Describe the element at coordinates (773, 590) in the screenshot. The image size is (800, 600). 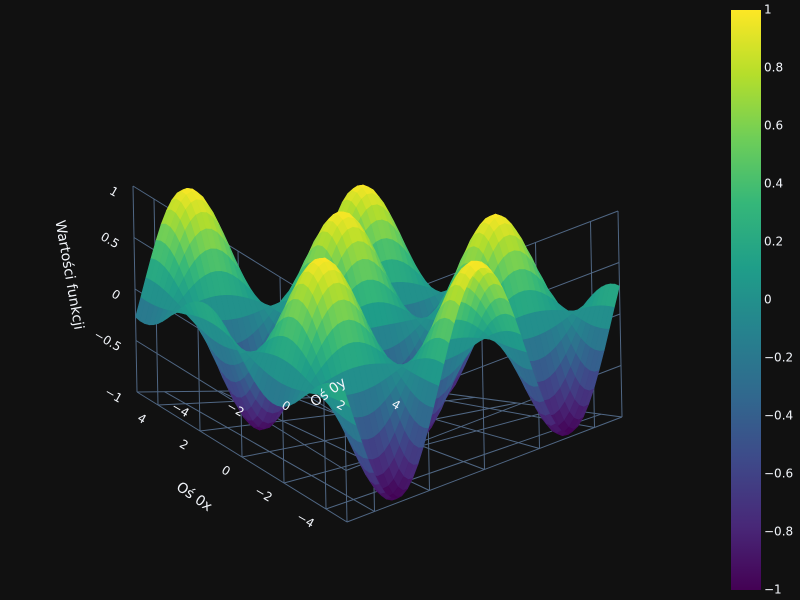
I see `colorbar-tick-label: −1` at that location.